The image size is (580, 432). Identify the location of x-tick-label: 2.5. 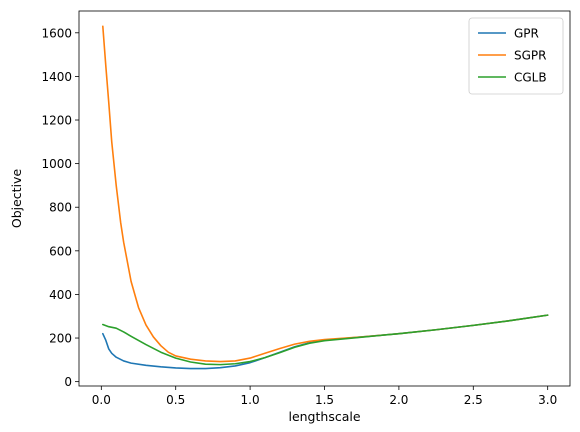
(473, 400).